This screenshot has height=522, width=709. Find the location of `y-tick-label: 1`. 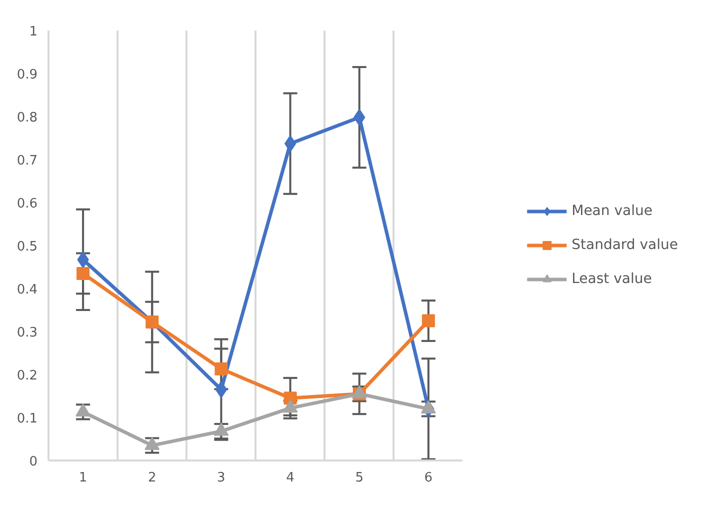

y-tick-label: 1 is located at coordinates (33, 32).